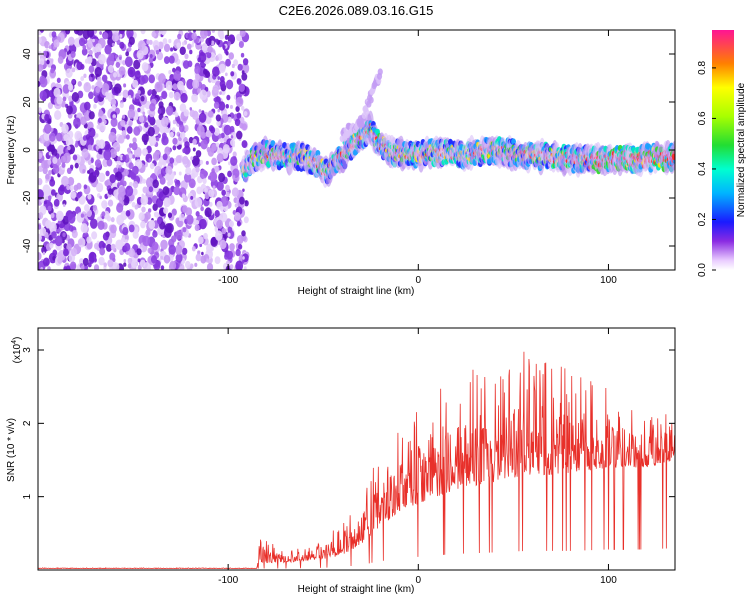  Describe the element at coordinates (11, 450) in the screenshot. I see `snr-ylabel: SNR (10 * v/v)` at that location.